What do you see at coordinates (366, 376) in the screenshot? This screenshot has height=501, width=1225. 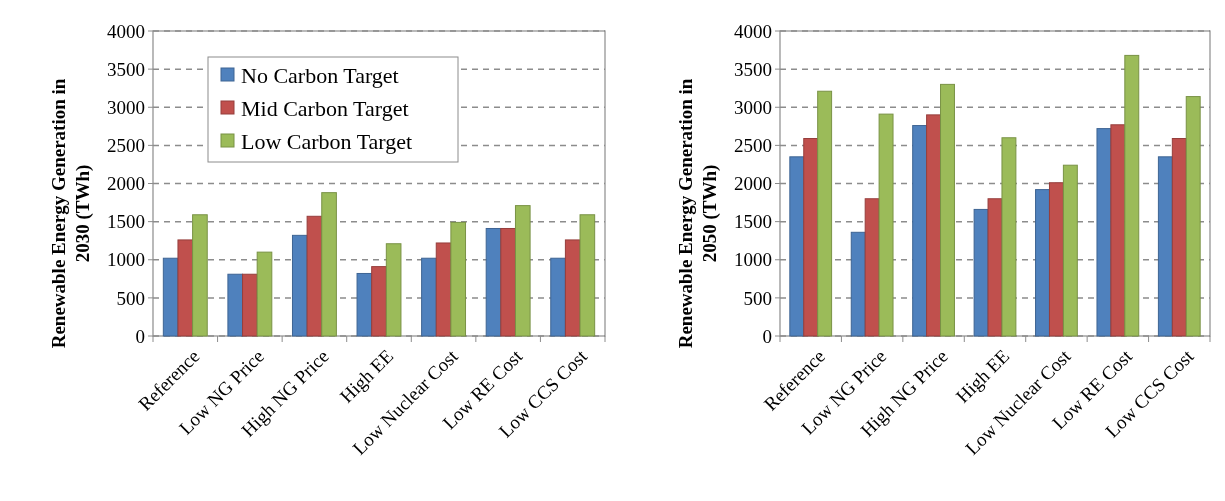 I see `x-tick-label: High EE` at bounding box center [366, 376].